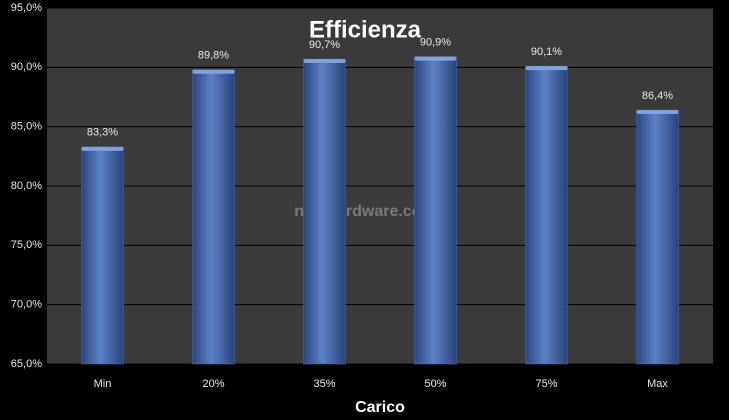  Describe the element at coordinates (213, 384) in the screenshot. I see `x-tick-label: 20%` at that location.